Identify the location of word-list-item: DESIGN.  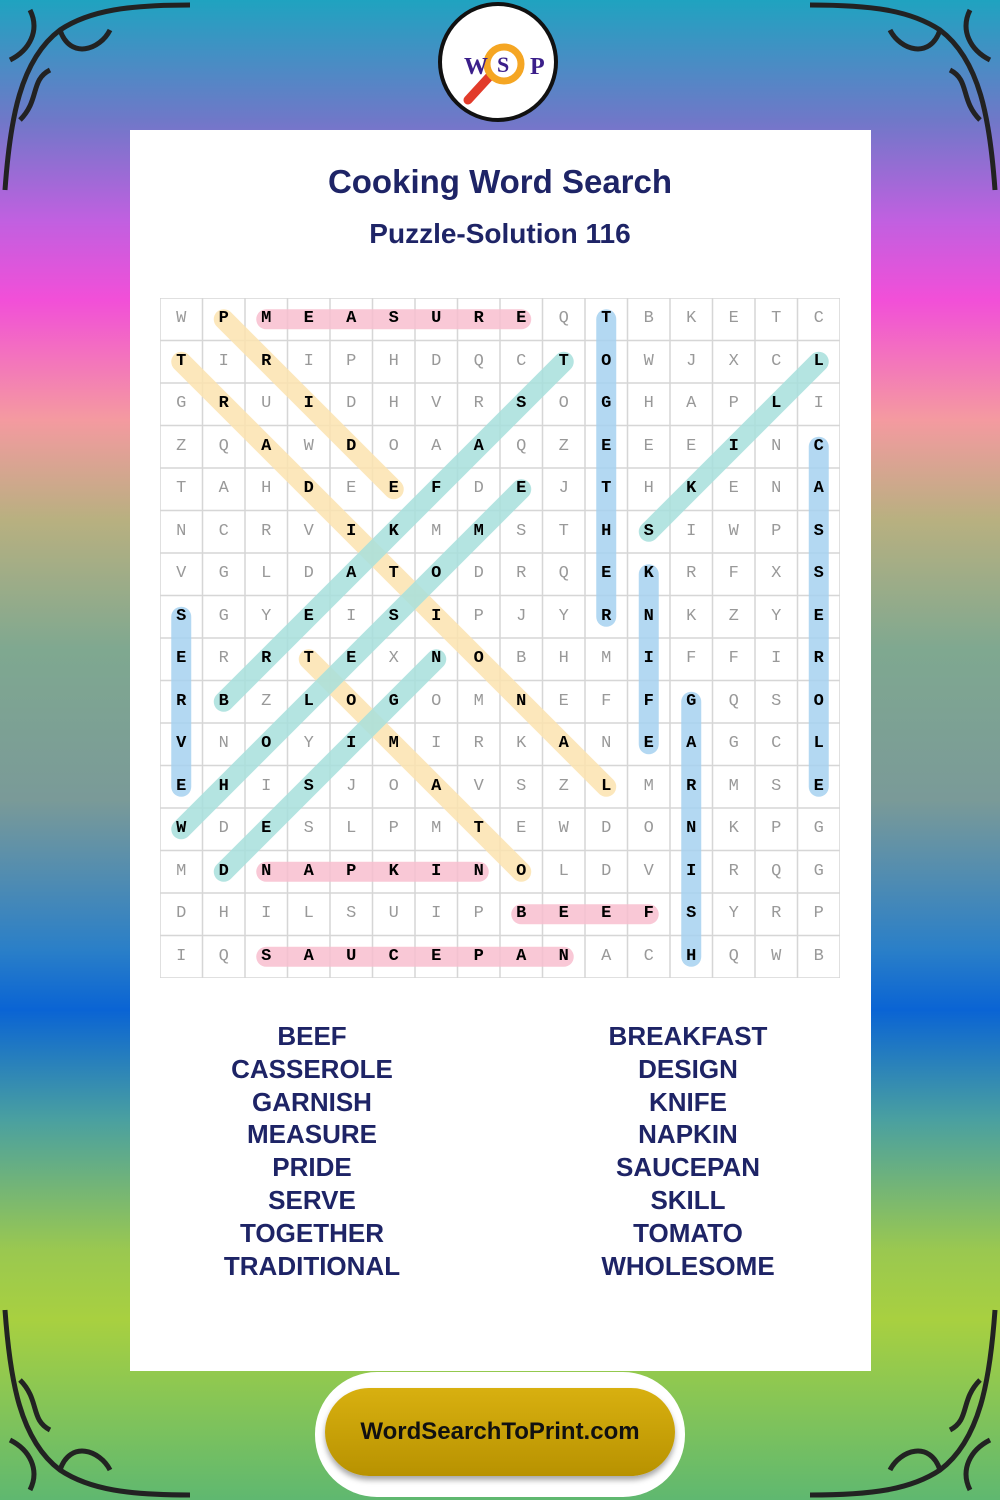
(688, 1068).